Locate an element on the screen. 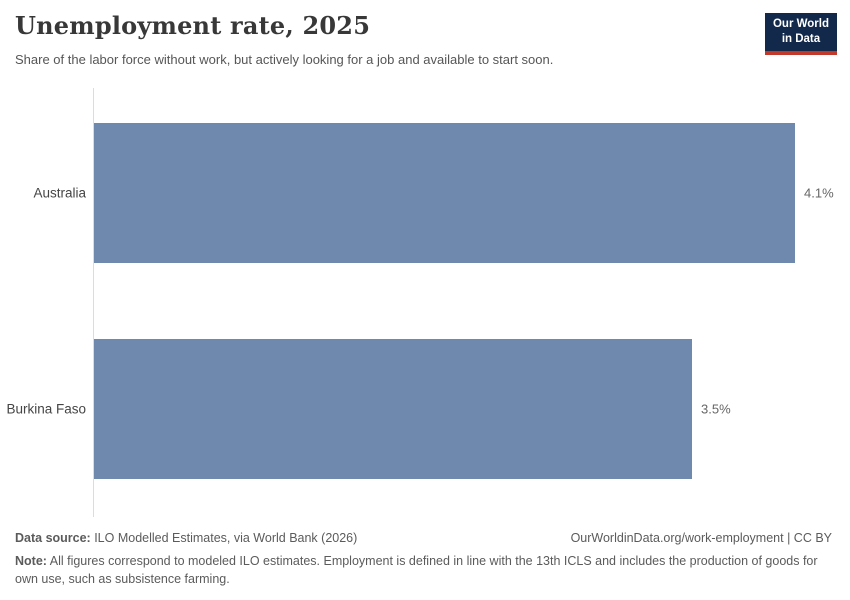 The image size is (850, 600). y-axis-line is located at coordinates (93, 302).